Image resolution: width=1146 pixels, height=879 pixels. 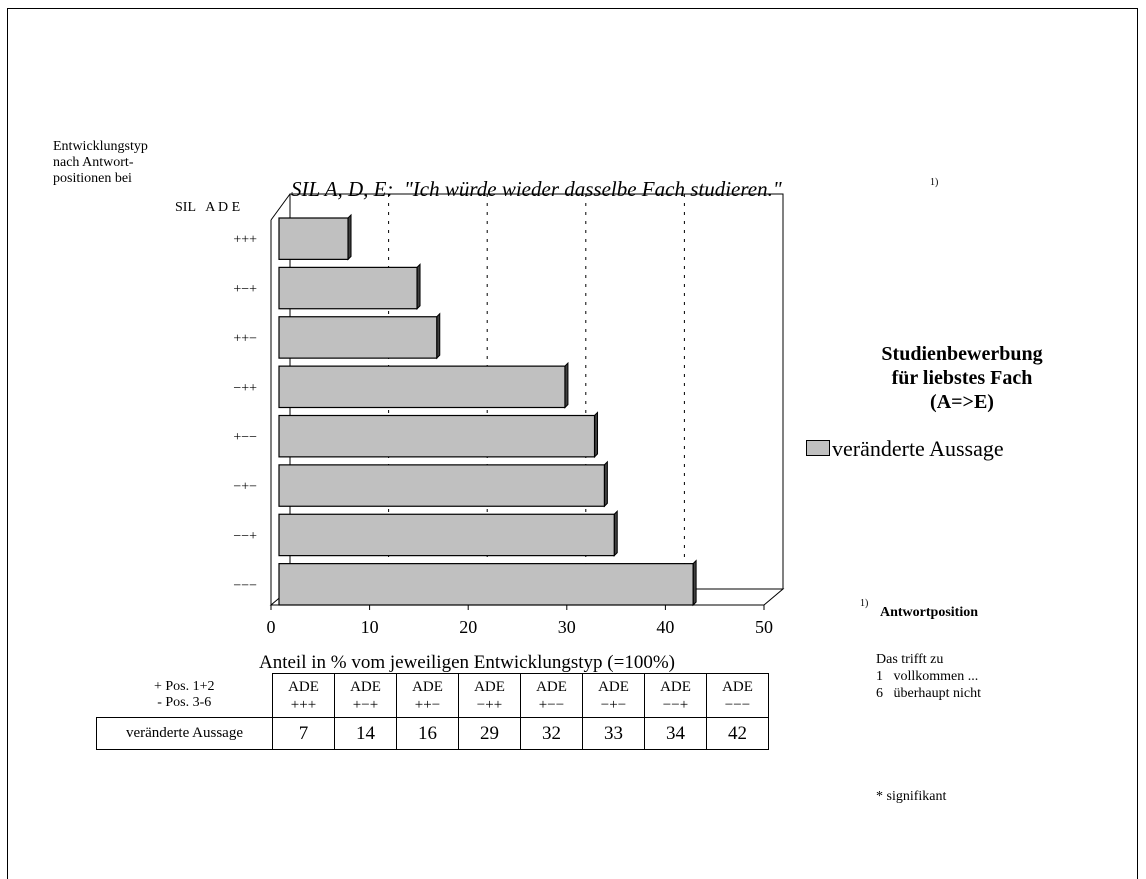 What do you see at coordinates (675, 733) in the screenshot?
I see `table-value-cell: 34` at bounding box center [675, 733].